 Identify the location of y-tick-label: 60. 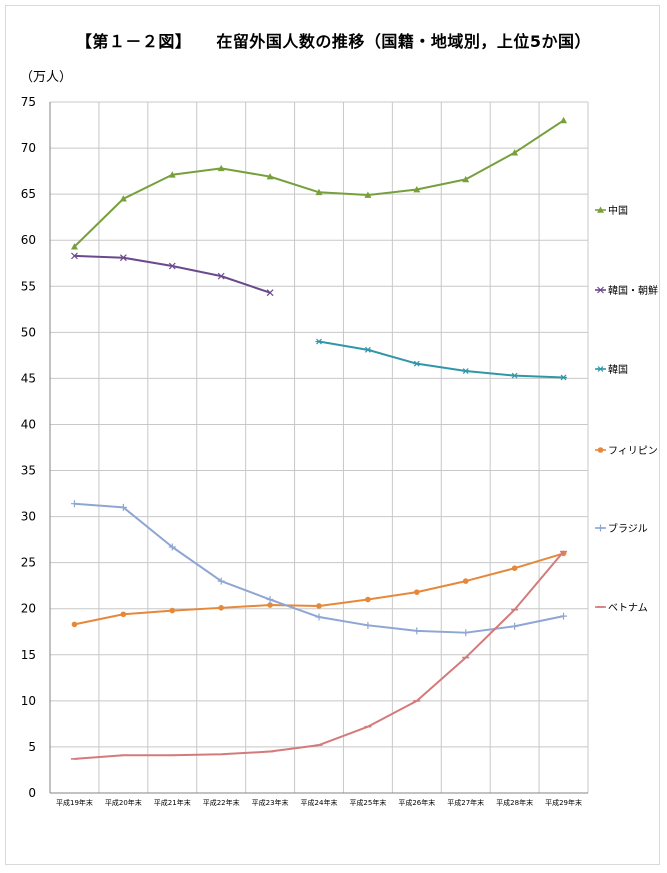
(28, 240).